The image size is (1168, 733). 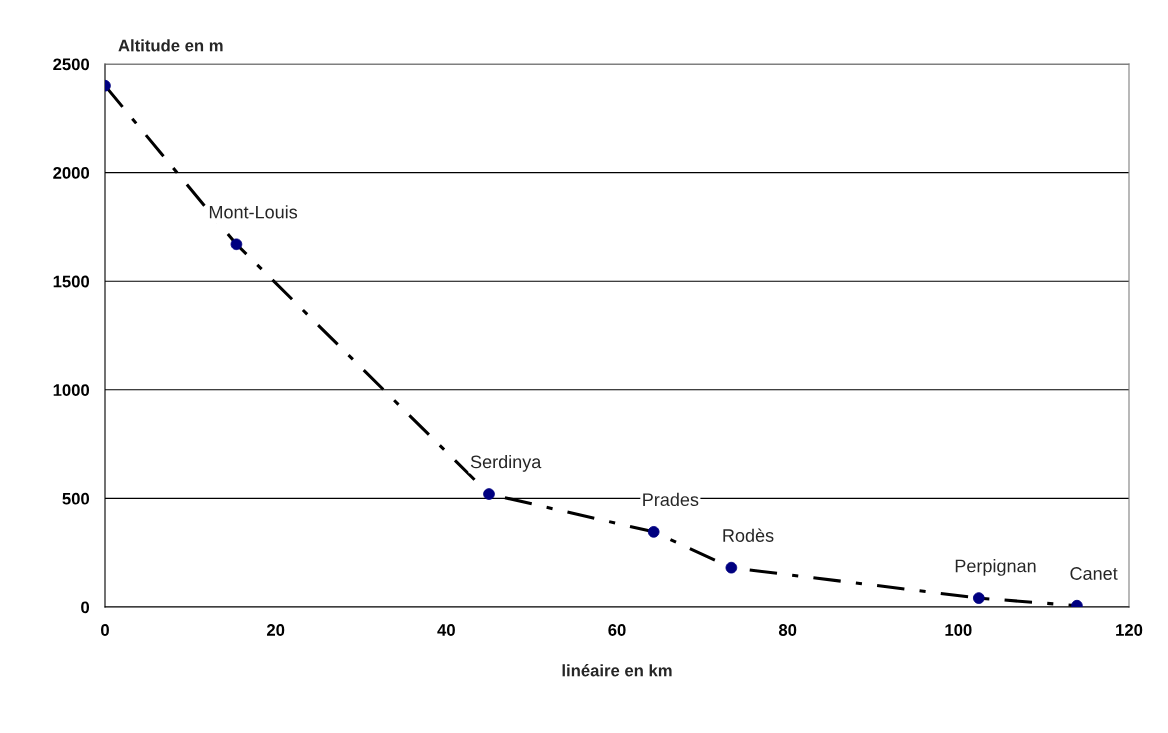 What do you see at coordinates (105, 630) in the screenshot?
I see `x-tick-label: 0` at bounding box center [105, 630].